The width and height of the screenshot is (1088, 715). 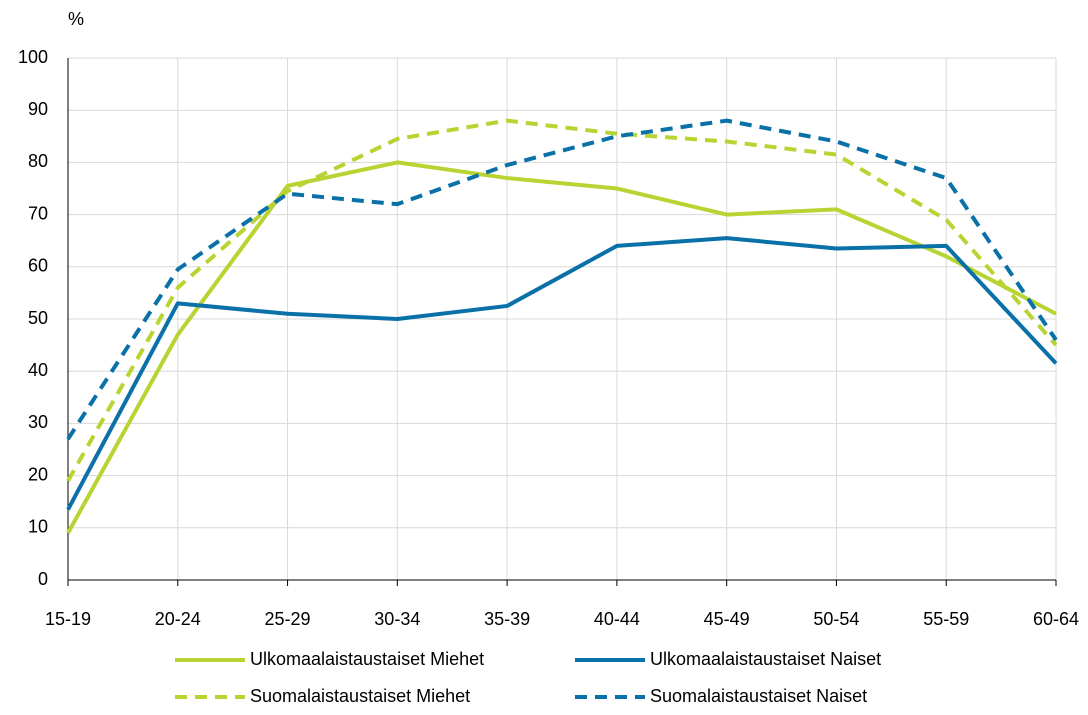 What do you see at coordinates (38, 370) in the screenshot?
I see `y-tick-label: 40` at bounding box center [38, 370].